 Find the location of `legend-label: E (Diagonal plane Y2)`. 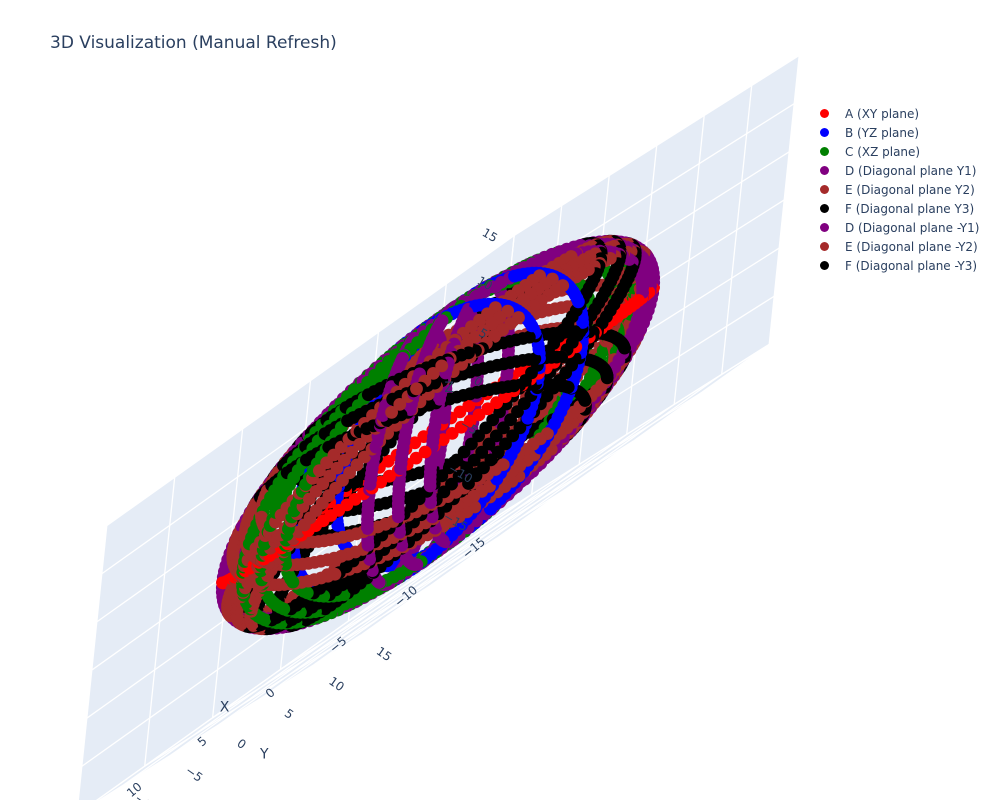

legend-label: E (Diagonal plane Y2) is located at coordinates (910, 189).